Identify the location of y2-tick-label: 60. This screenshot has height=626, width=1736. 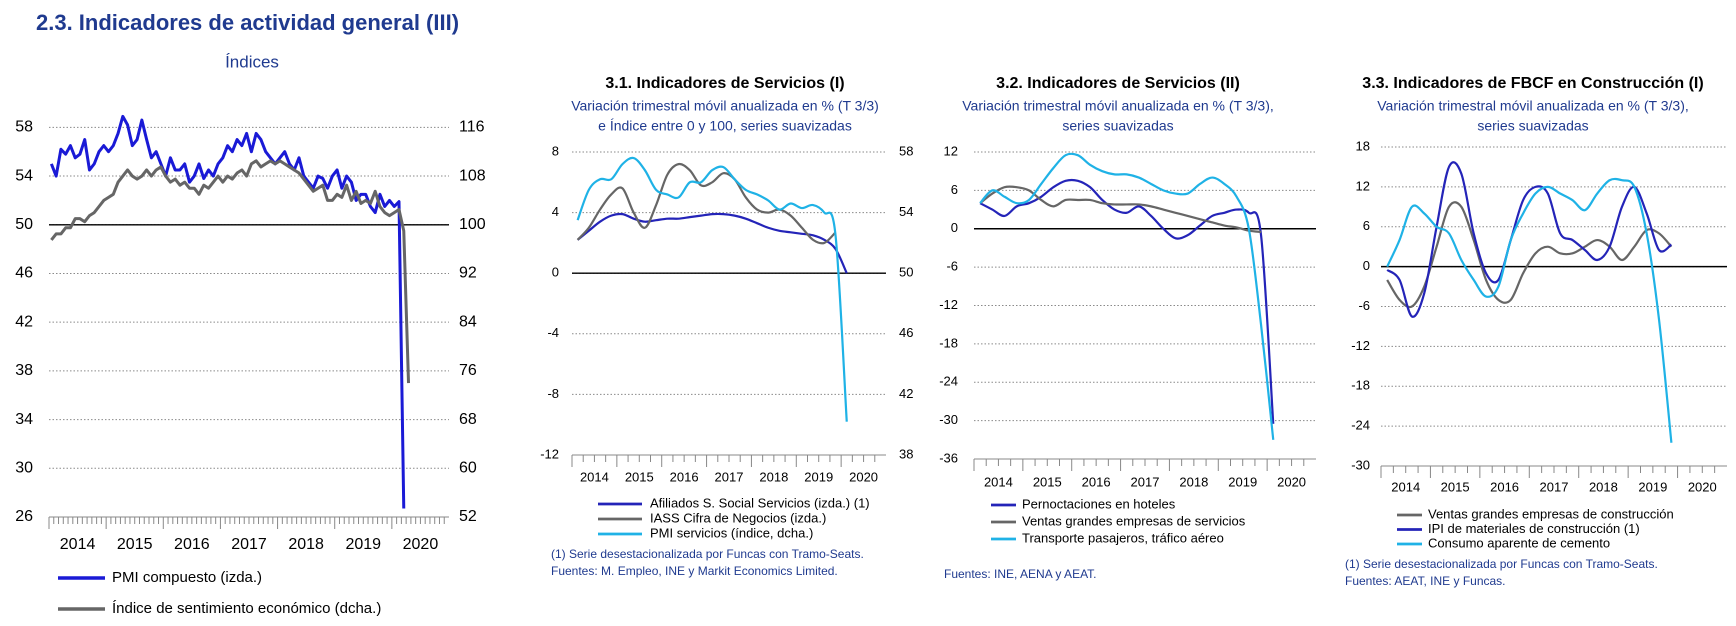
(468, 468).